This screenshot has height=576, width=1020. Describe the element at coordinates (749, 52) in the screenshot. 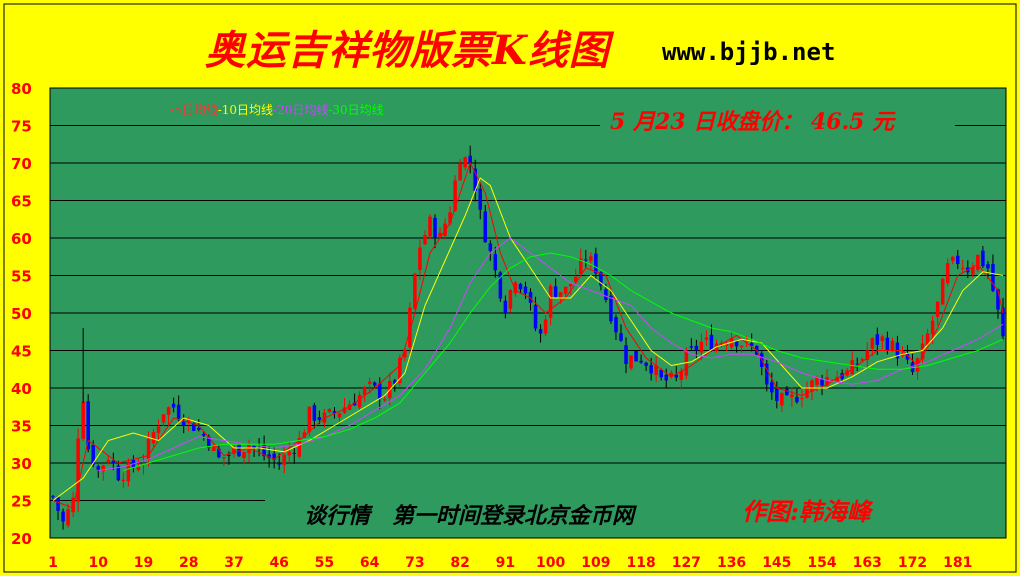

I see `site-url: www.bjjb.net` at that location.